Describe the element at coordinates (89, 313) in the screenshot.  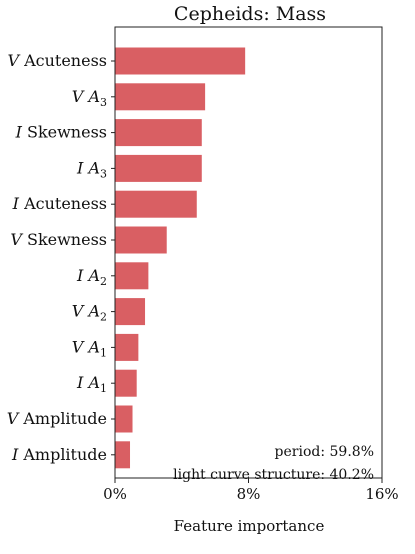
I see `y-tick-label-7: V A2` at that location.